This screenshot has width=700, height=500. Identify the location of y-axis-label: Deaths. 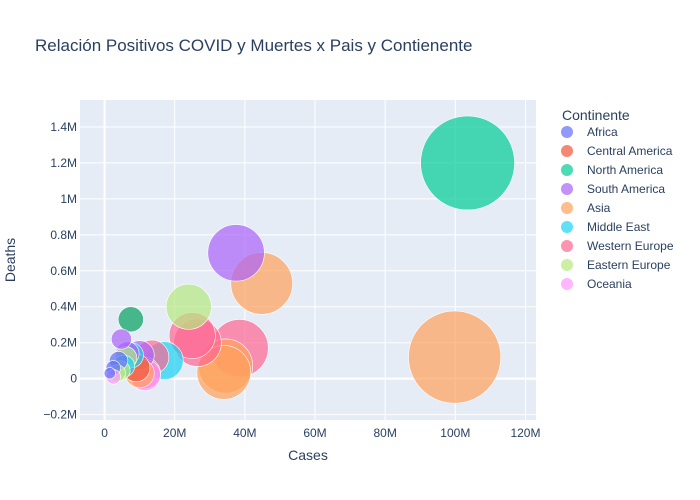
(10, 260).